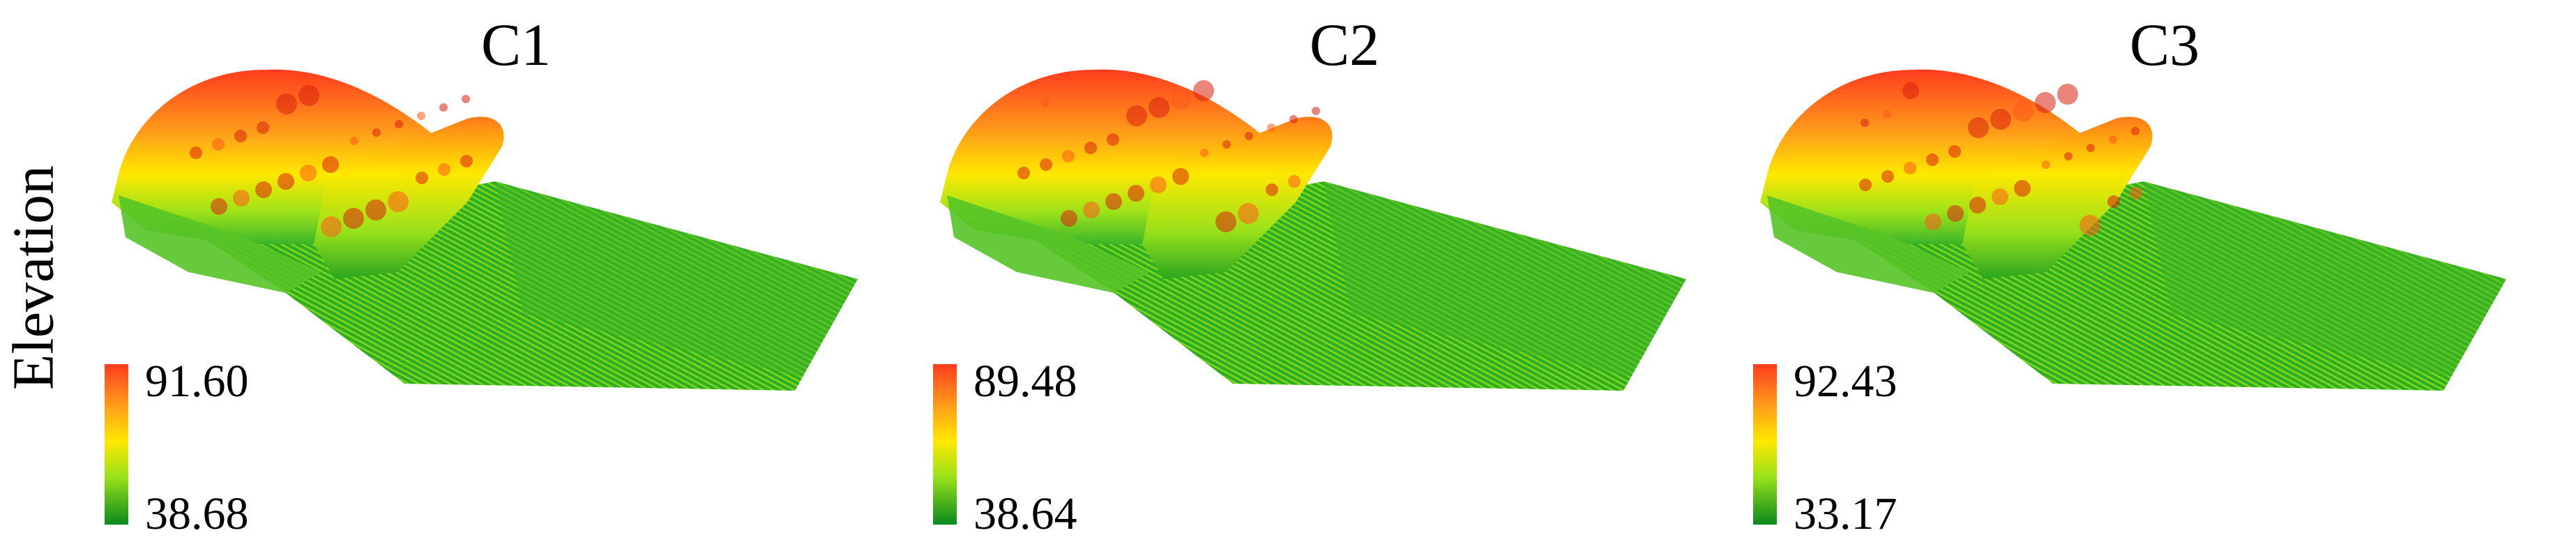 This screenshot has width=2576, height=556. I want to click on panel-title: C2, so click(1344, 44).